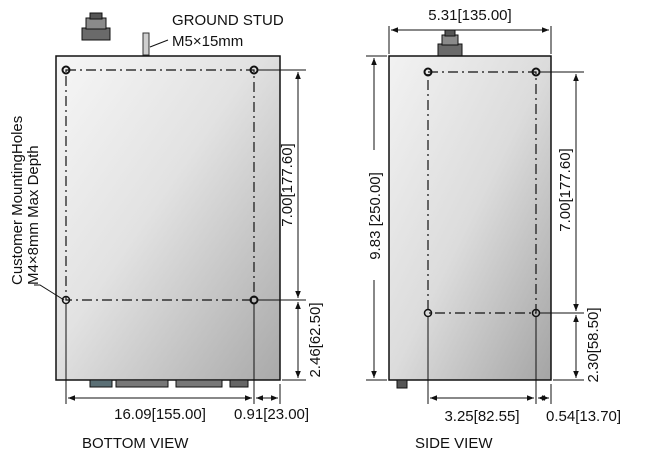 This screenshot has width=662, height=455. I want to click on mounting-holes-label: Customer MountingHoles, so click(17, 200).